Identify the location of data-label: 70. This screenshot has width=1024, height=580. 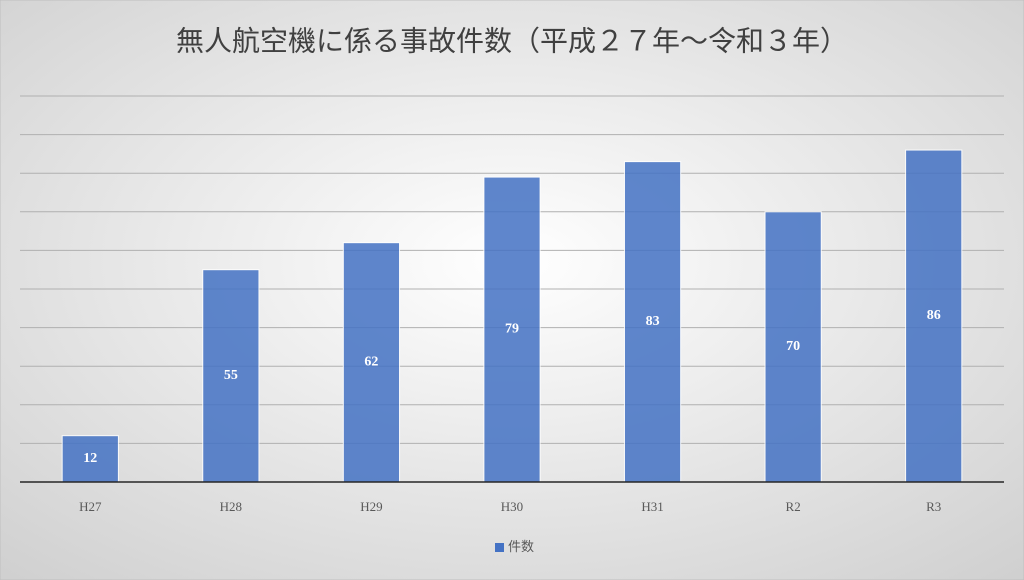
(793, 346).